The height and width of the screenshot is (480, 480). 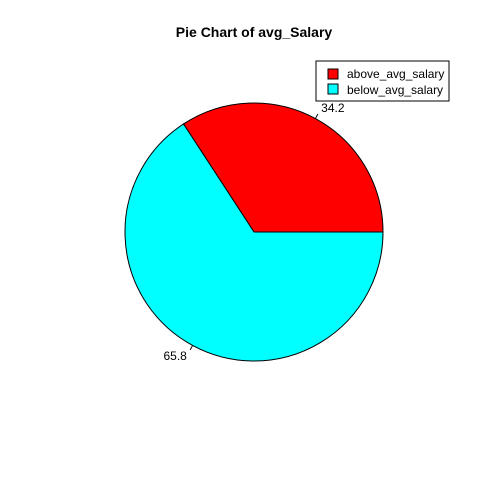 What do you see at coordinates (175, 356) in the screenshot?
I see `value-label-below: 65.8` at bounding box center [175, 356].